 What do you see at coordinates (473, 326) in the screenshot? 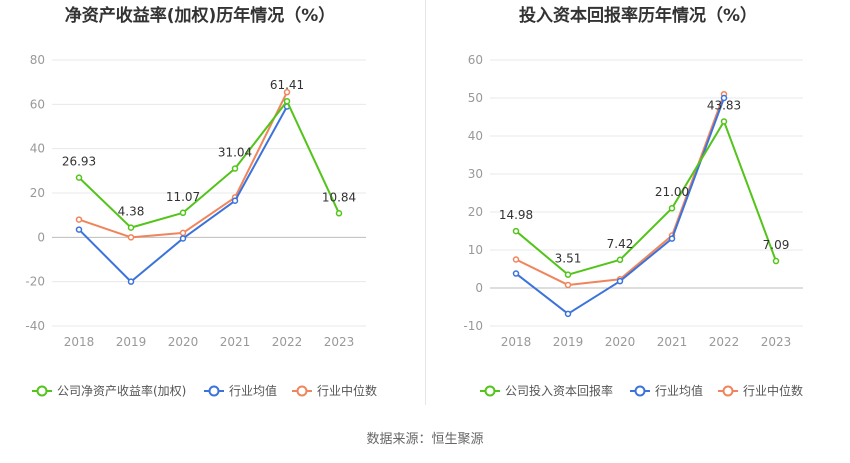
I see `y-tick-label: -10` at bounding box center [473, 326].